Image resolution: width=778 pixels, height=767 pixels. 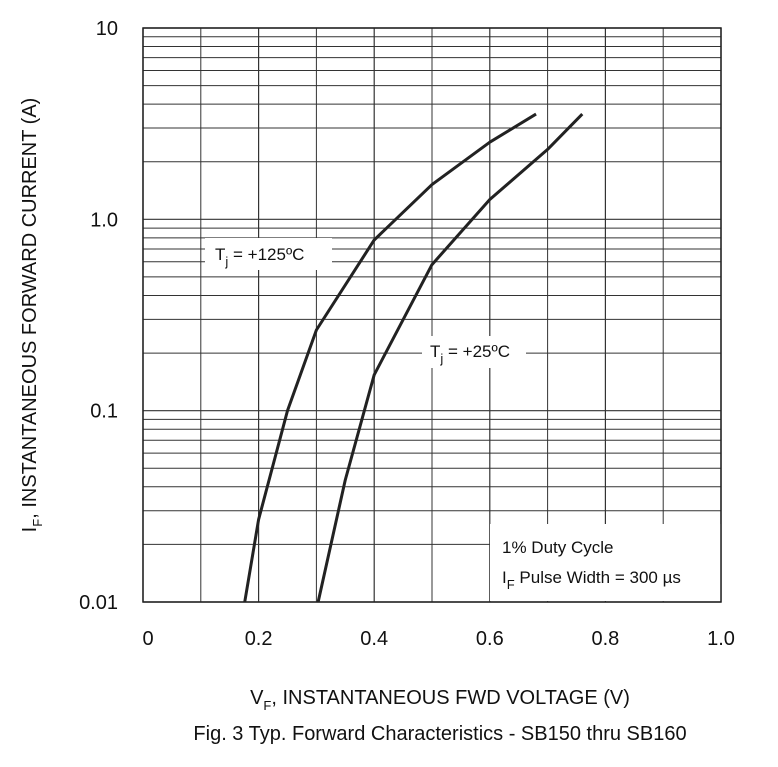 What do you see at coordinates (605, 562) in the screenshot?
I see `annotation-bg` at bounding box center [605, 562].